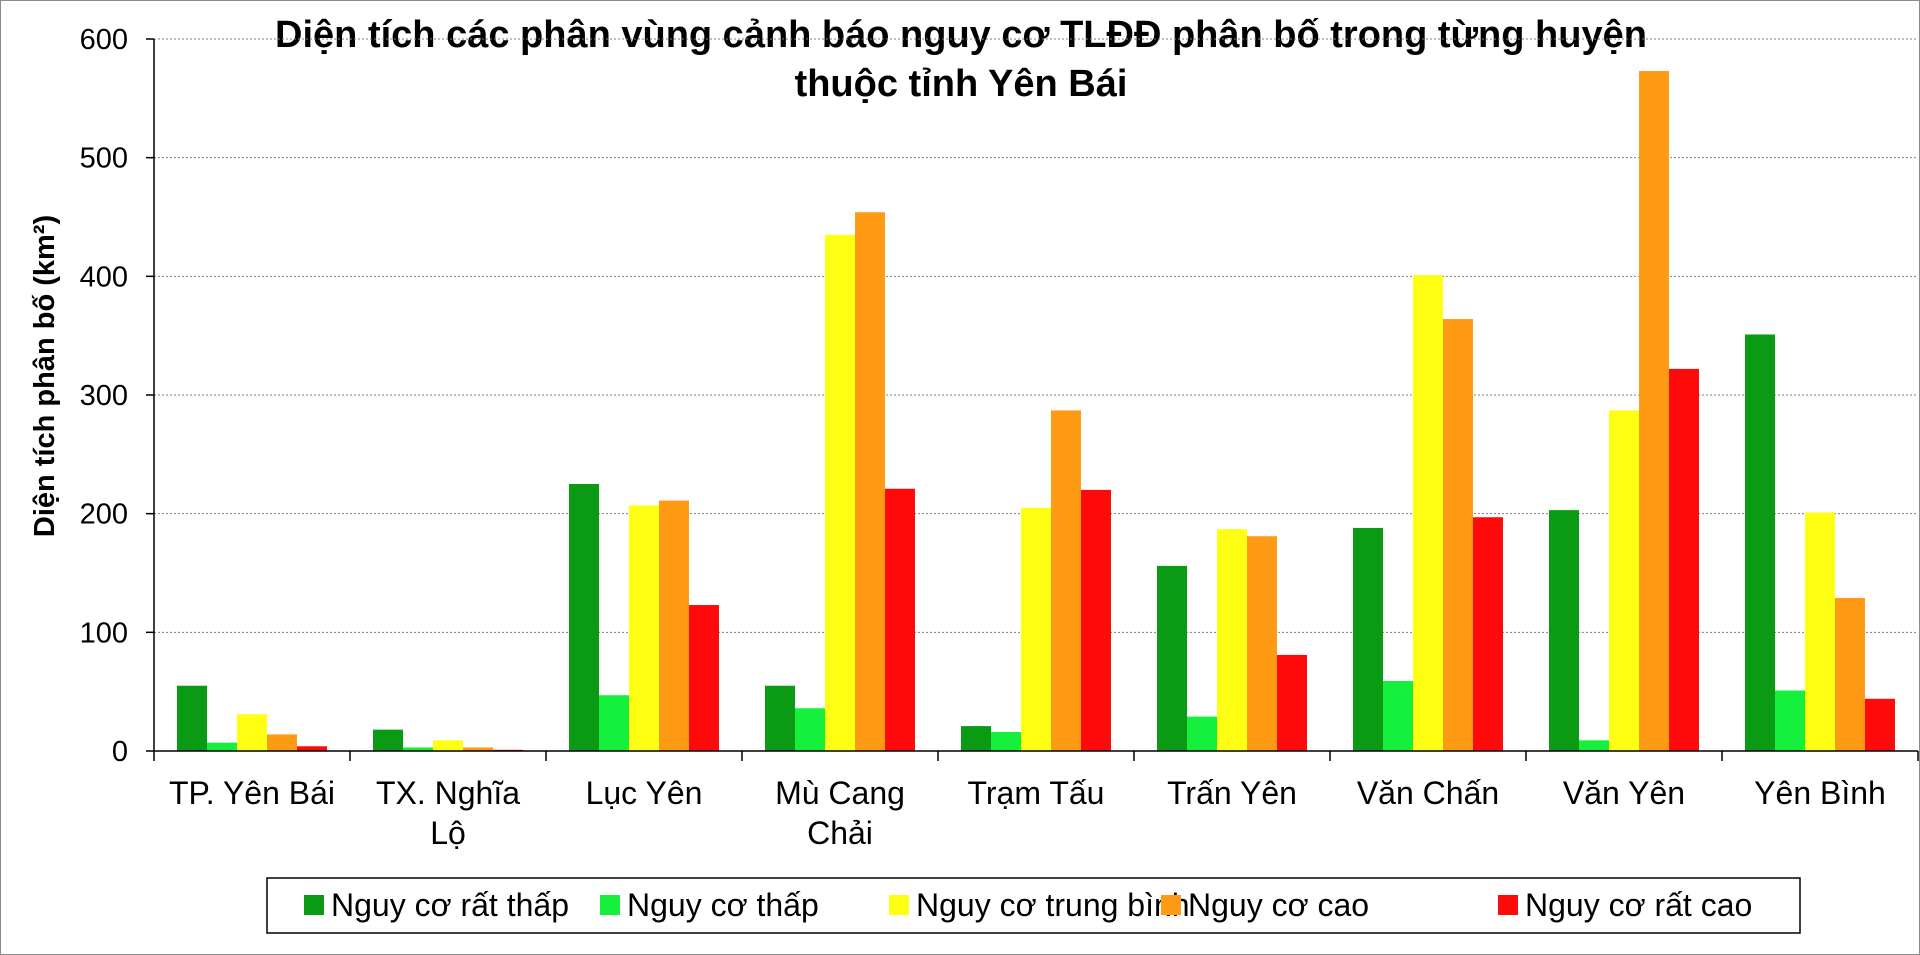 Image resolution: width=1920 pixels, height=955 pixels. Describe the element at coordinates (1036, 793) in the screenshot. I see `x-category-label: Trạm Tấu` at that location.